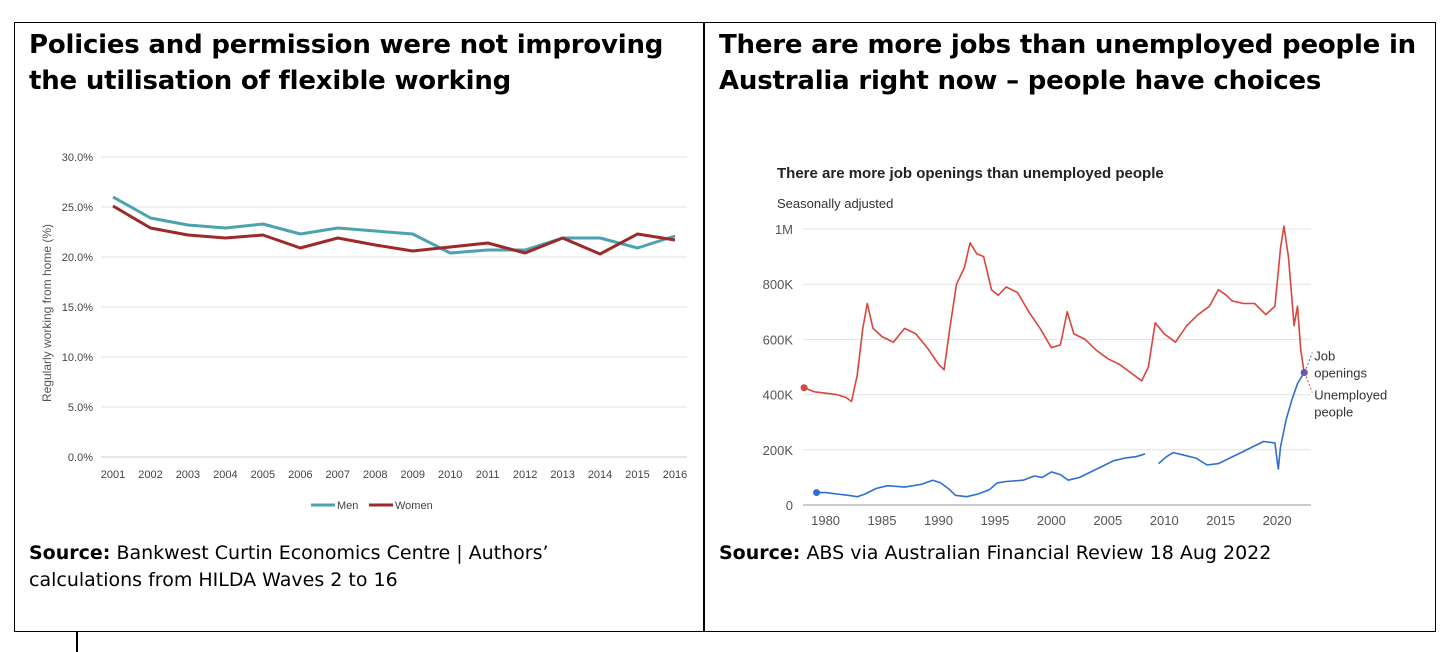  What do you see at coordinates (1333, 412) in the screenshot?
I see `series-label-unemployed-line2: people` at bounding box center [1333, 412].